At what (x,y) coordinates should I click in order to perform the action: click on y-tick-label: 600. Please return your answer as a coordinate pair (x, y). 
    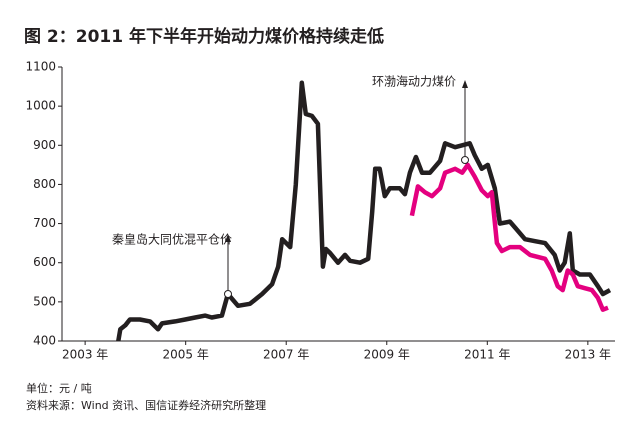
    Looking at the image, I should click on (44, 262).